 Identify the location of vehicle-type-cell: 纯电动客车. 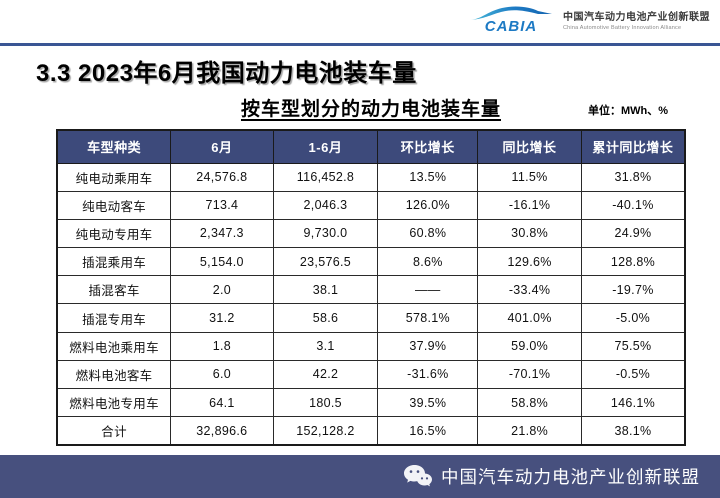
(114, 205).